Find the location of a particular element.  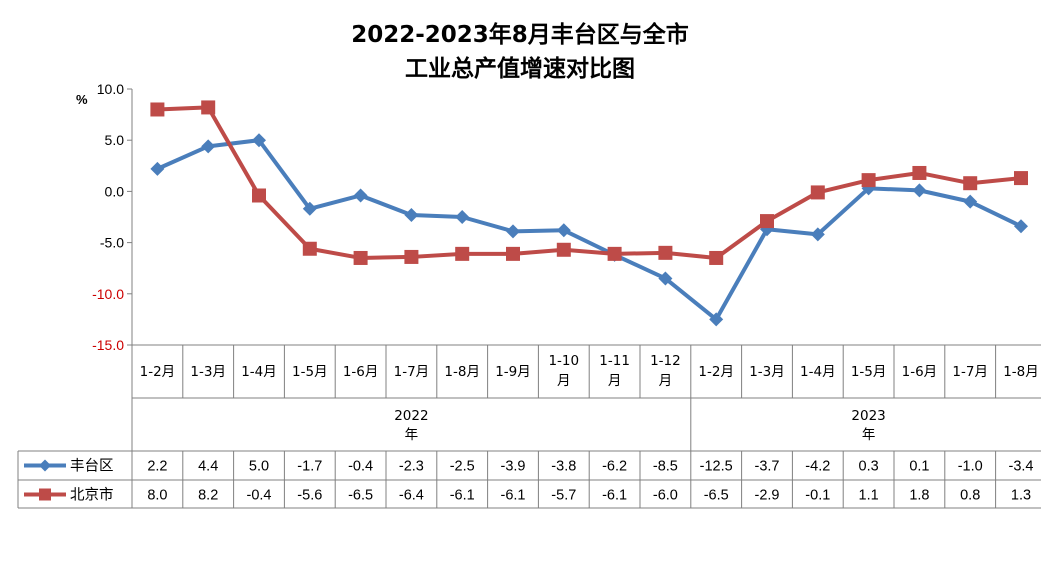

y-tick-label: 0.0 is located at coordinates (115, 191).